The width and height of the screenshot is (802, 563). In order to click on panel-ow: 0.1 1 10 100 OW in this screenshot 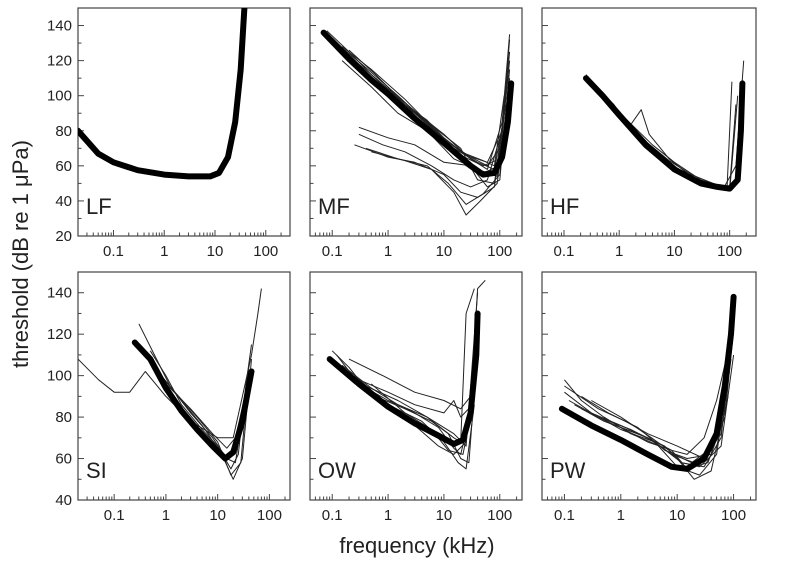, I will do `click(416, 397)`.